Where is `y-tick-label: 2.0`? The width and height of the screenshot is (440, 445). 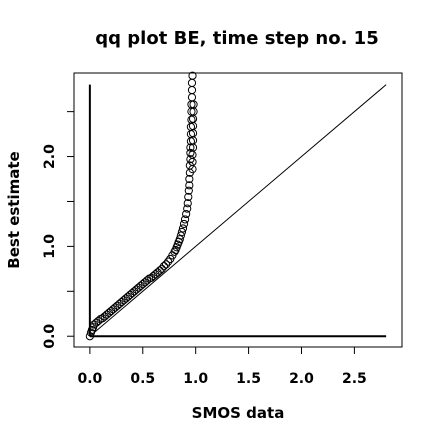
y-tick-label: 2.0 is located at coordinates (50, 156).